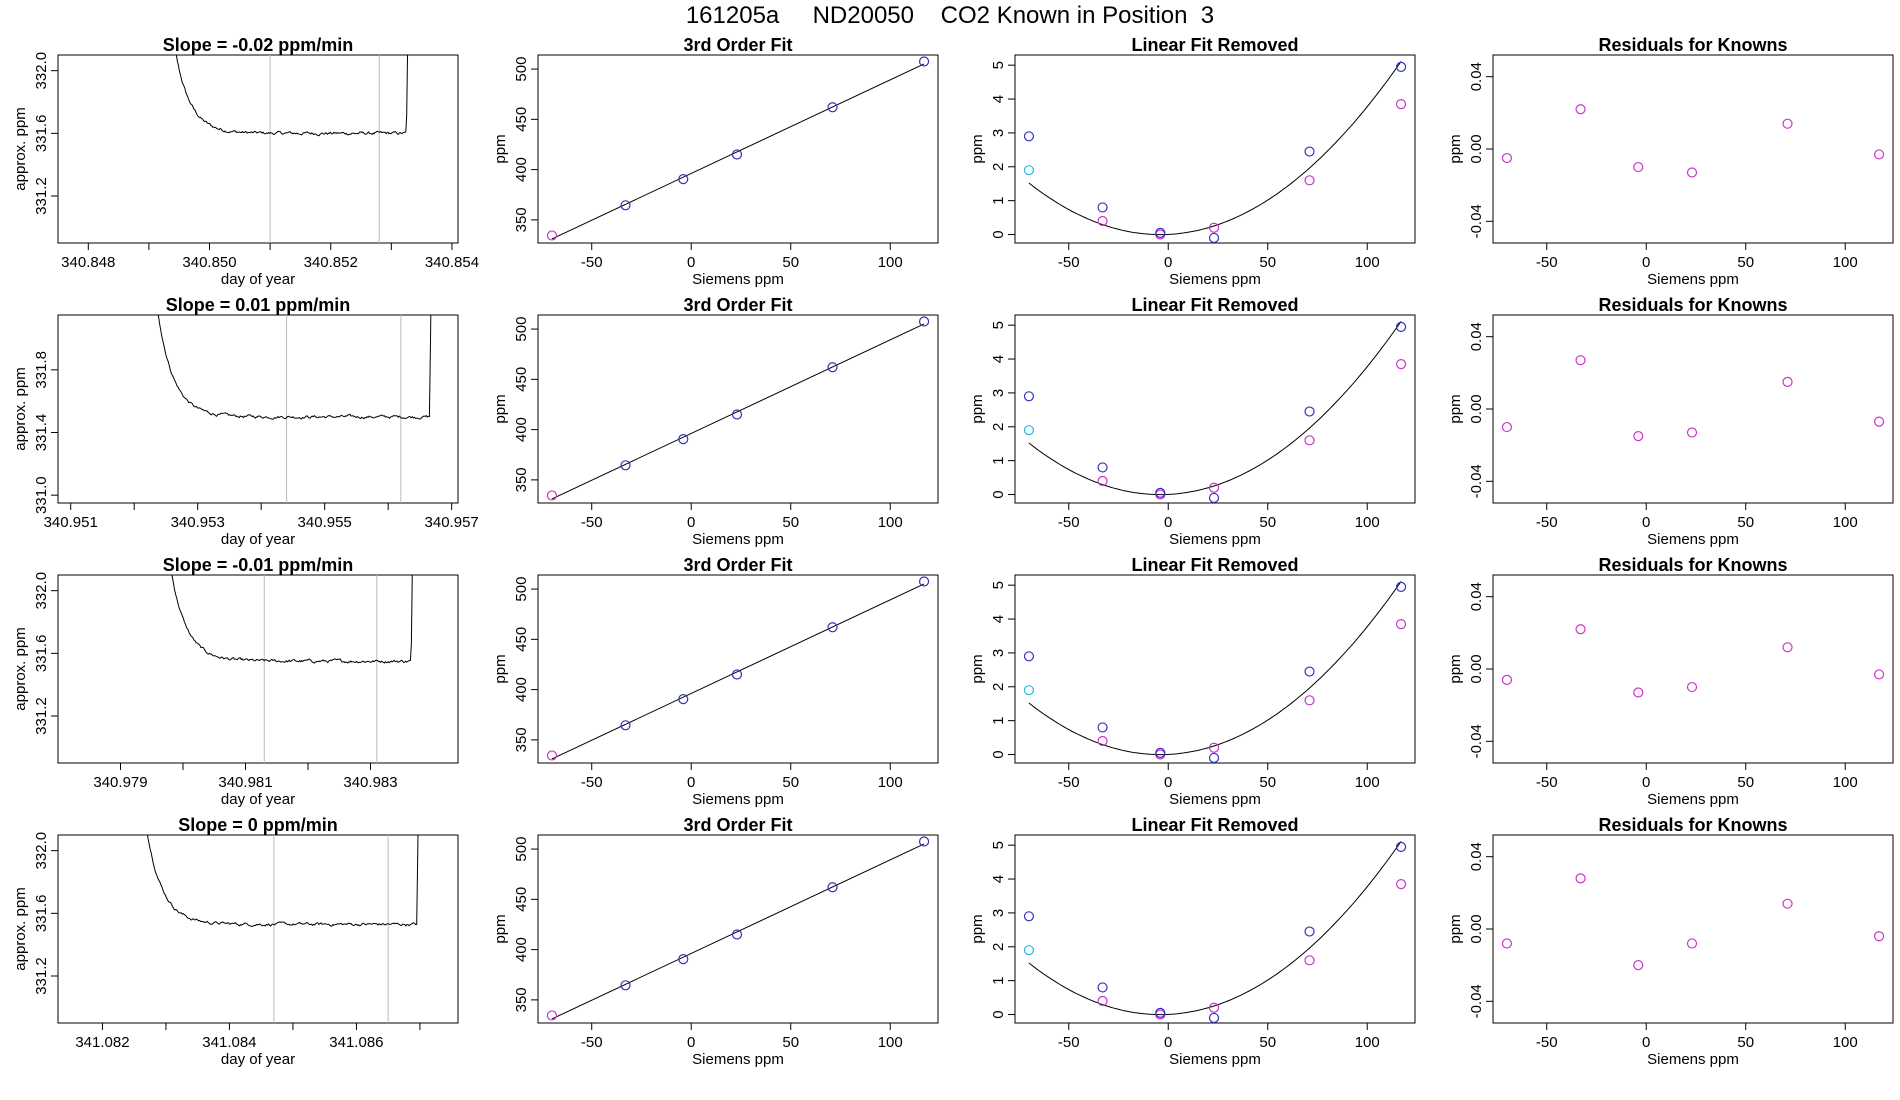 The image size is (1900, 1100). I want to click on y-tick-label: 331.8, so click(41, 370).